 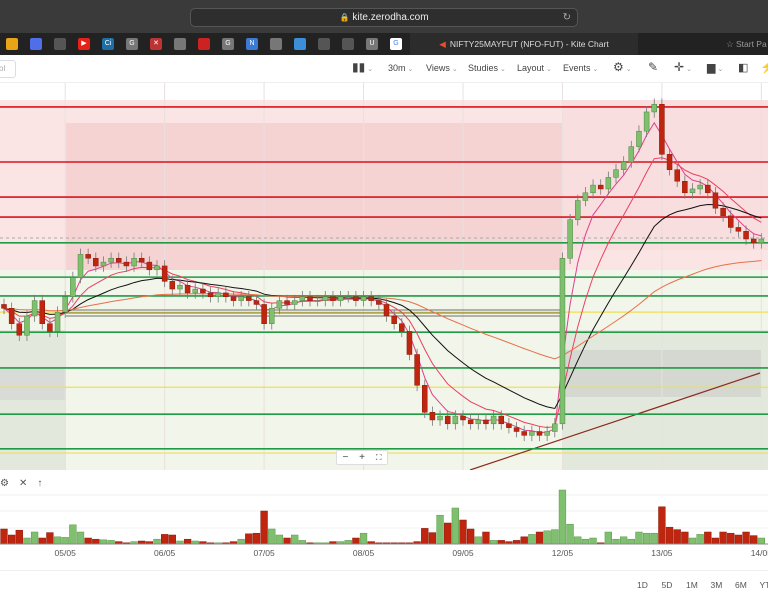 I want to click on zoom-controls: − + ⛶, so click(x=362, y=457).